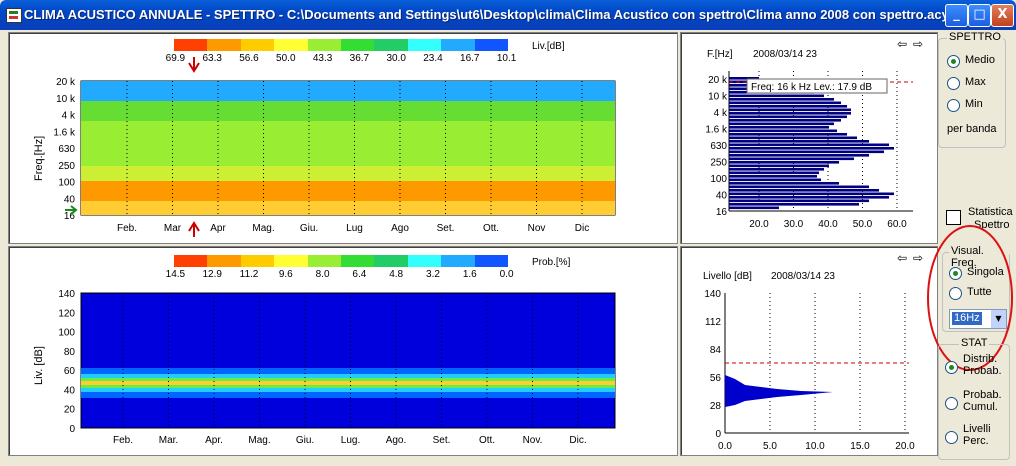 The image size is (1016, 466). Describe the element at coordinates (974, 104) in the screenshot. I see `label-min: Min` at that location.